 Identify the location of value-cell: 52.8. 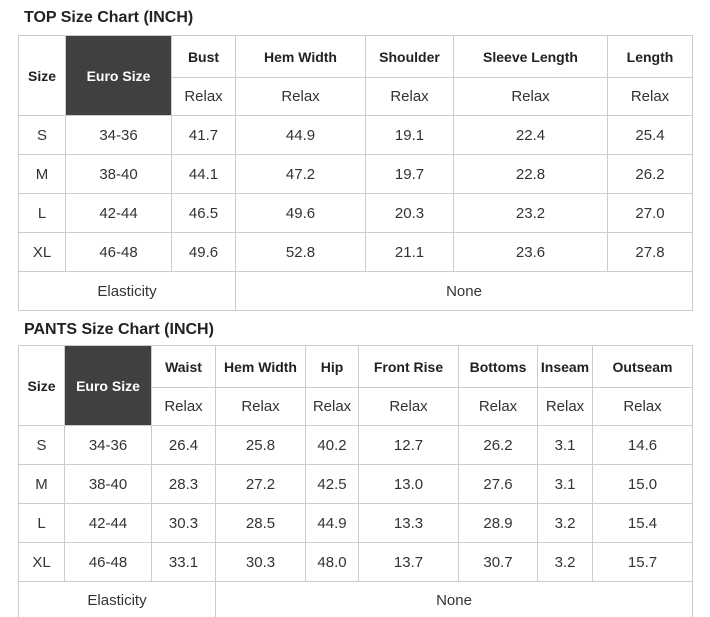
(300, 252).